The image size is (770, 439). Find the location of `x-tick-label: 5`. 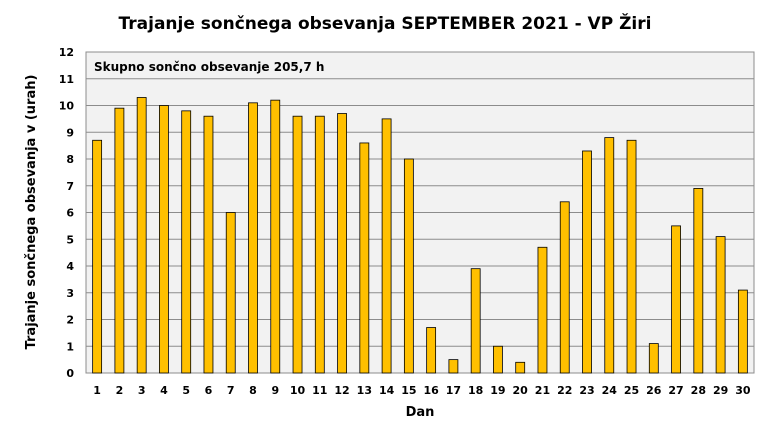

x-tick-label: 5 is located at coordinates (186, 390).